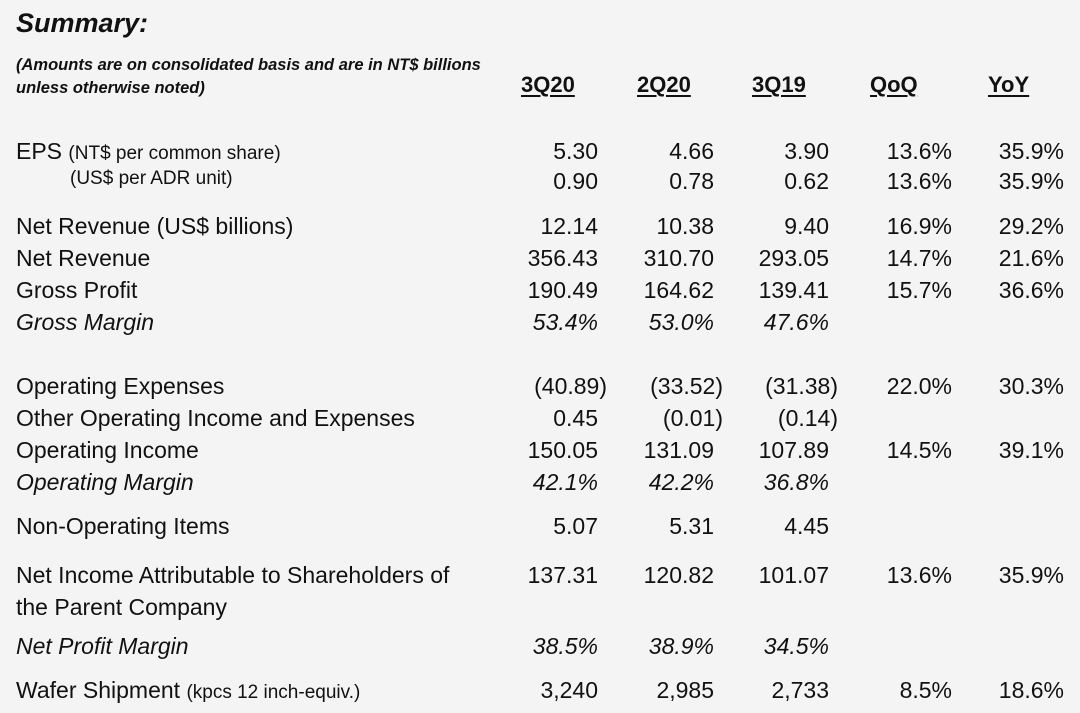 This screenshot has height=713, width=1080. What do you see at coordinates (685, 690) in the screenshot?
I see `cell-2q20: 2,985` at bounding box center [685, 690].